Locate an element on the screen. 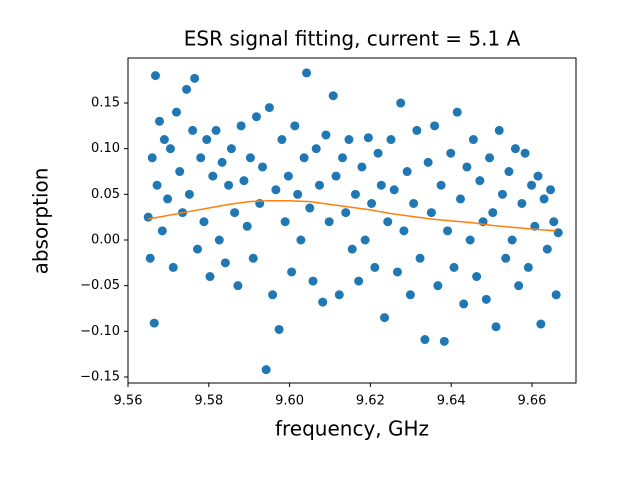 This screenshot has height=480, width=640. chart-title: ESR signal fitting, current = 5.1 A is located at coordinates (352, 39).